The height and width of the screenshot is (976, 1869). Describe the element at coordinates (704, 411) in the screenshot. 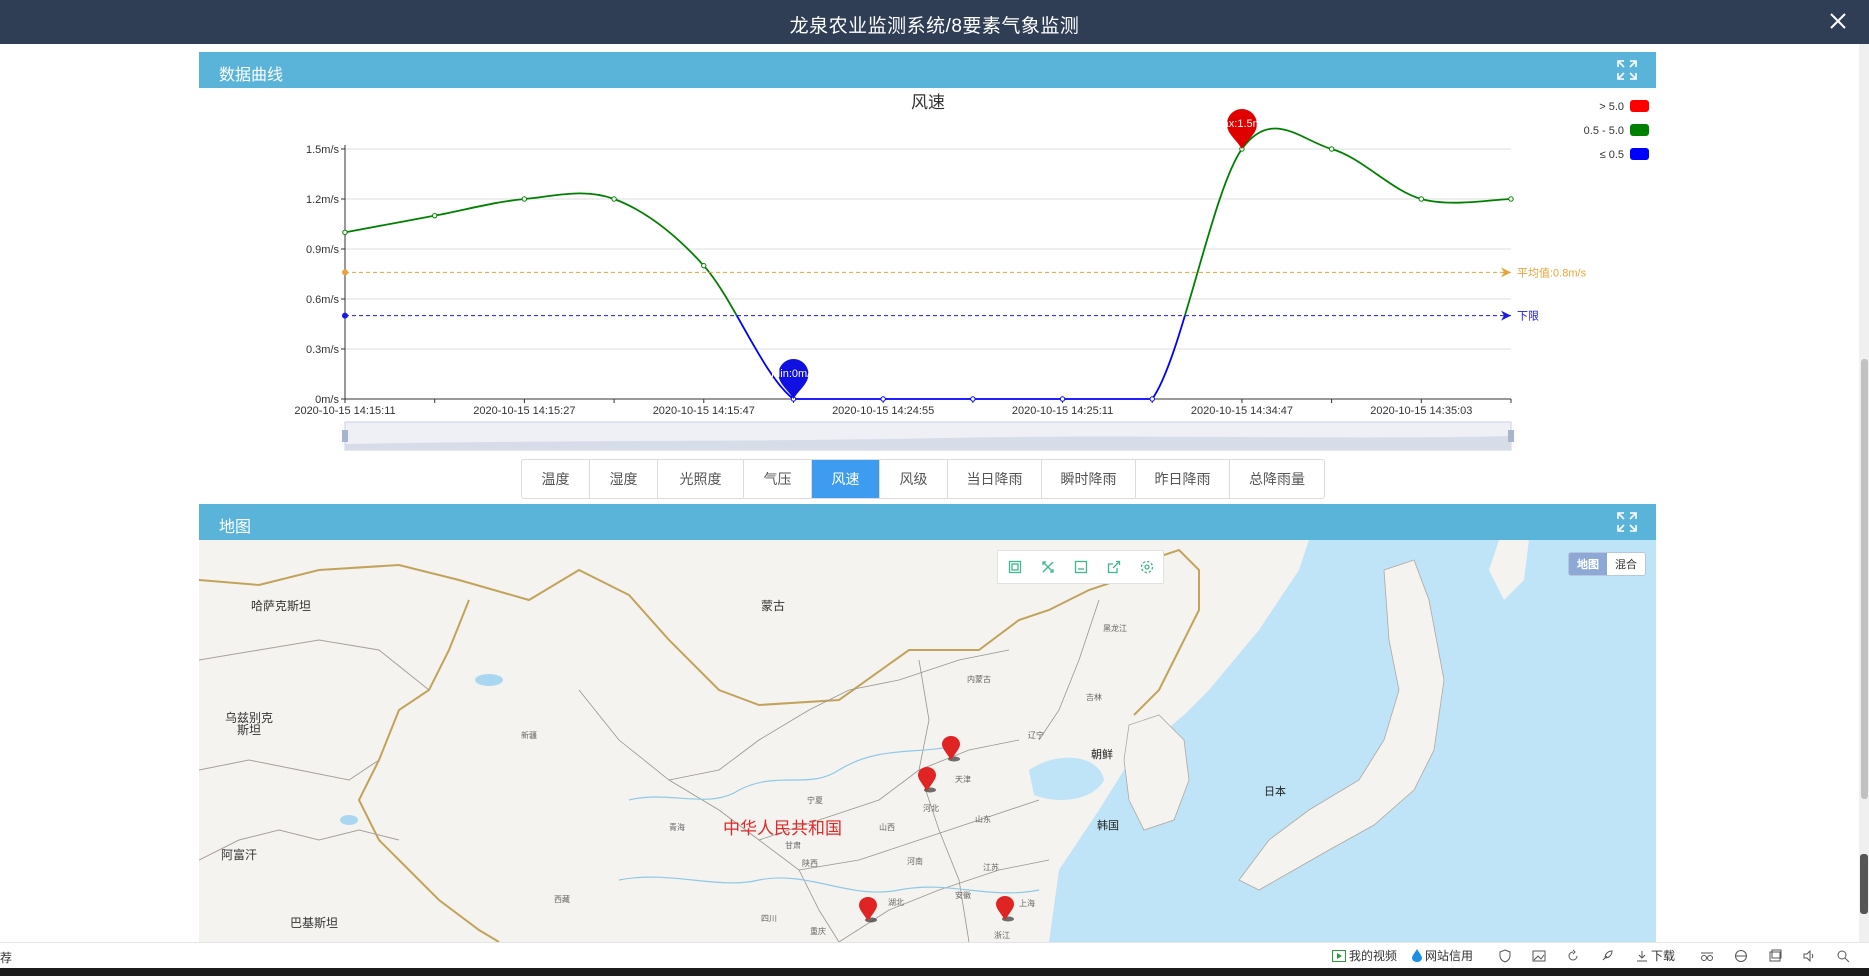

I see `x-tick-label: 2020-10-15 14:15:47` at that location.